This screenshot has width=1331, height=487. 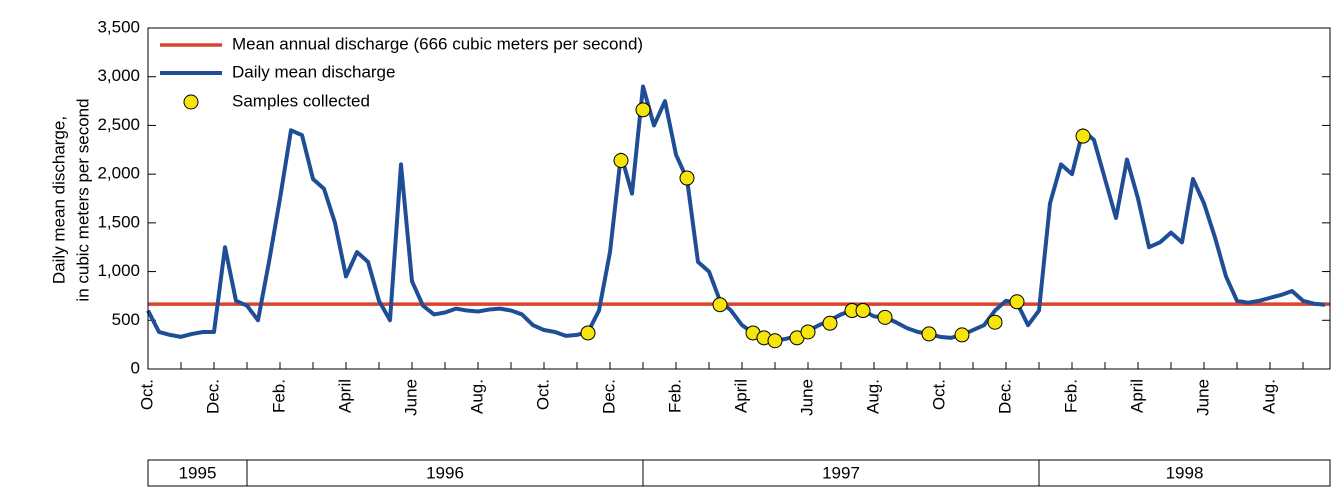 What do you see at coordinates (118, 221) in the screenshot?
I see `y-tick-label: 1,500` at bounding box center [118, 221].